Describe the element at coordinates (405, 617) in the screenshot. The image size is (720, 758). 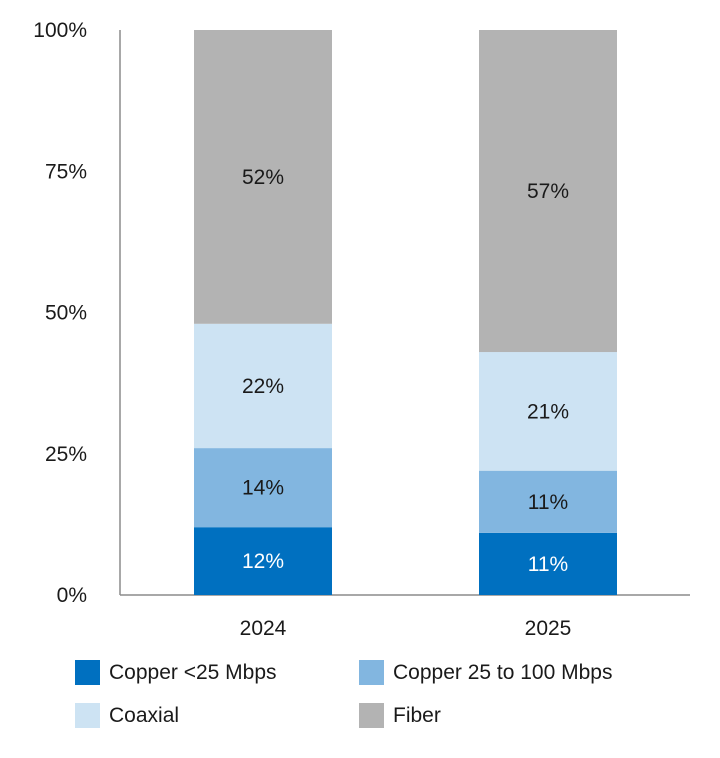
I see `x-axis: 2024 2025` at that location.